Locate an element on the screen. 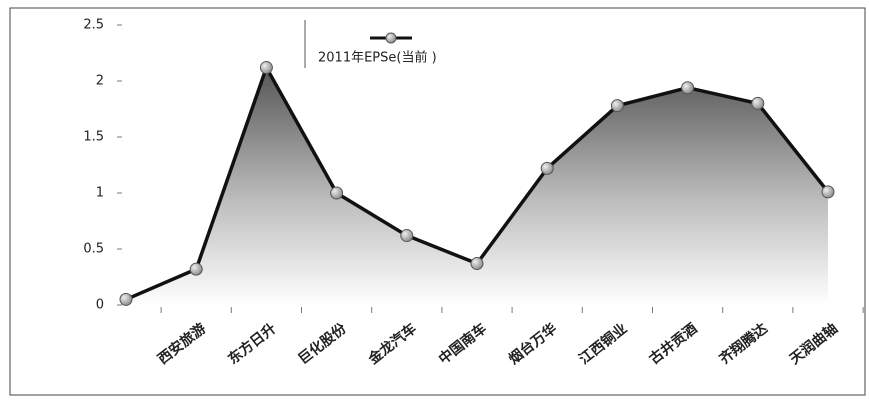  x-tick-label: 金龙汽车 is located at coordinates (391, 344).